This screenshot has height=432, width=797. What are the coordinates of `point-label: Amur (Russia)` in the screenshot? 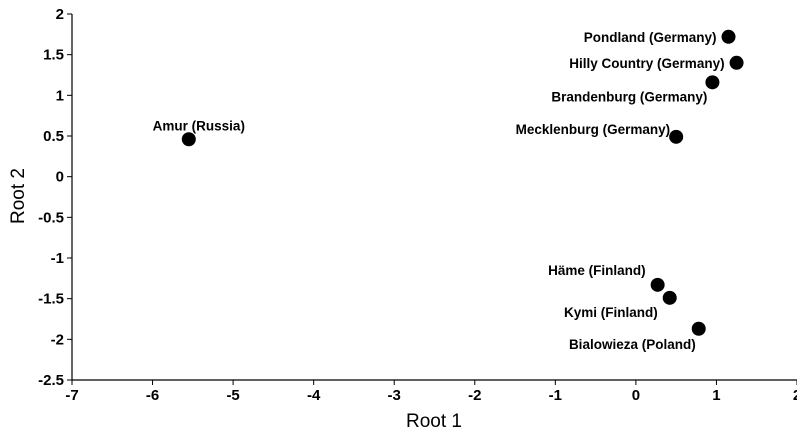 It's located at (199, 125).